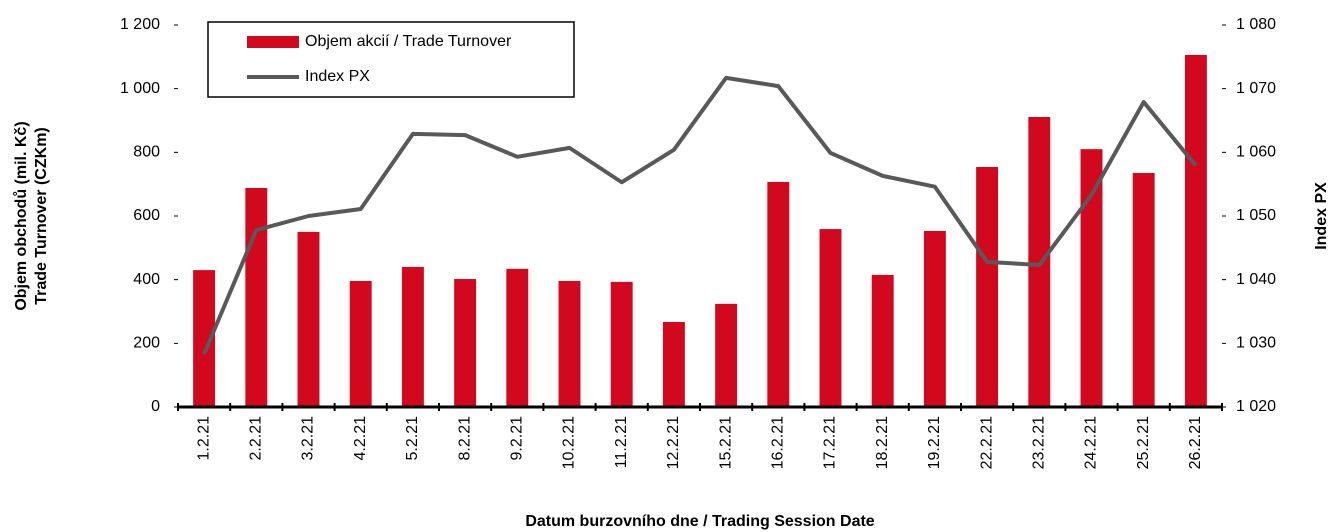  Describe the element at coordinates (1091, 442) in the screenshot. I see `x-tick-label: 24.2.21` at that location.